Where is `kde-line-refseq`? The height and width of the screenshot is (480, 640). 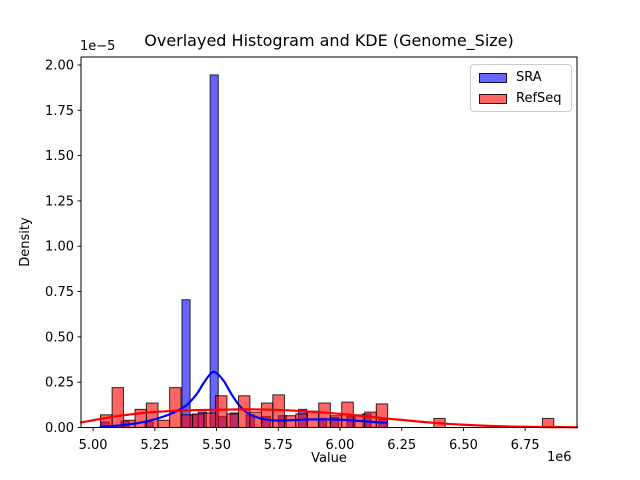 kde-line-refseq is located at coordinates (329, 418).